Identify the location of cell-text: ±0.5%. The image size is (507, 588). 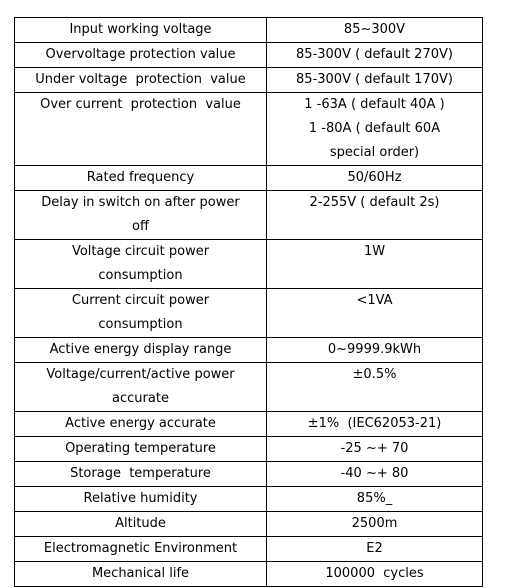
(374, 374).